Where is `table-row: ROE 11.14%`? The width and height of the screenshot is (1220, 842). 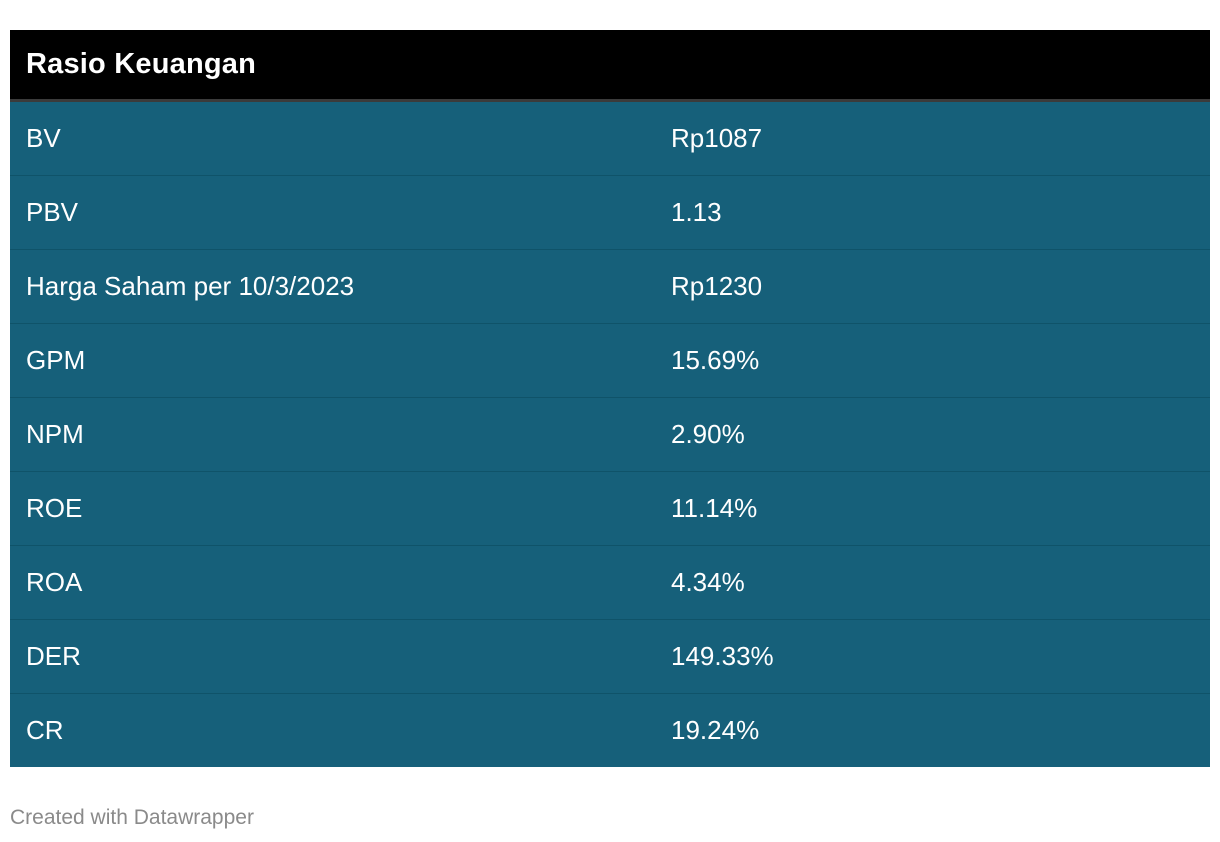
table-row: ROE 11.14% is located at coordinates (610, 508).